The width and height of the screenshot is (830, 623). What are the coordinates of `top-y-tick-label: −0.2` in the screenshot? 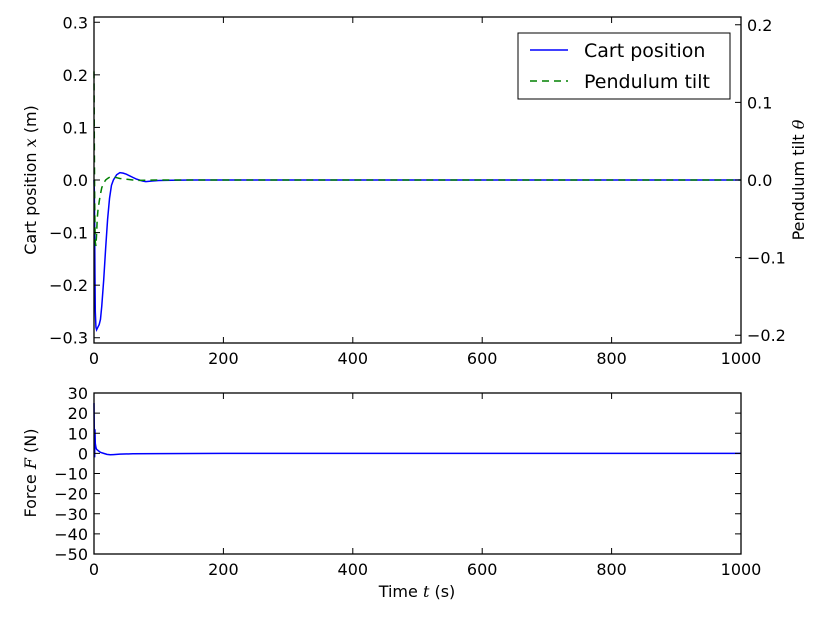 It's located at (68, 285).